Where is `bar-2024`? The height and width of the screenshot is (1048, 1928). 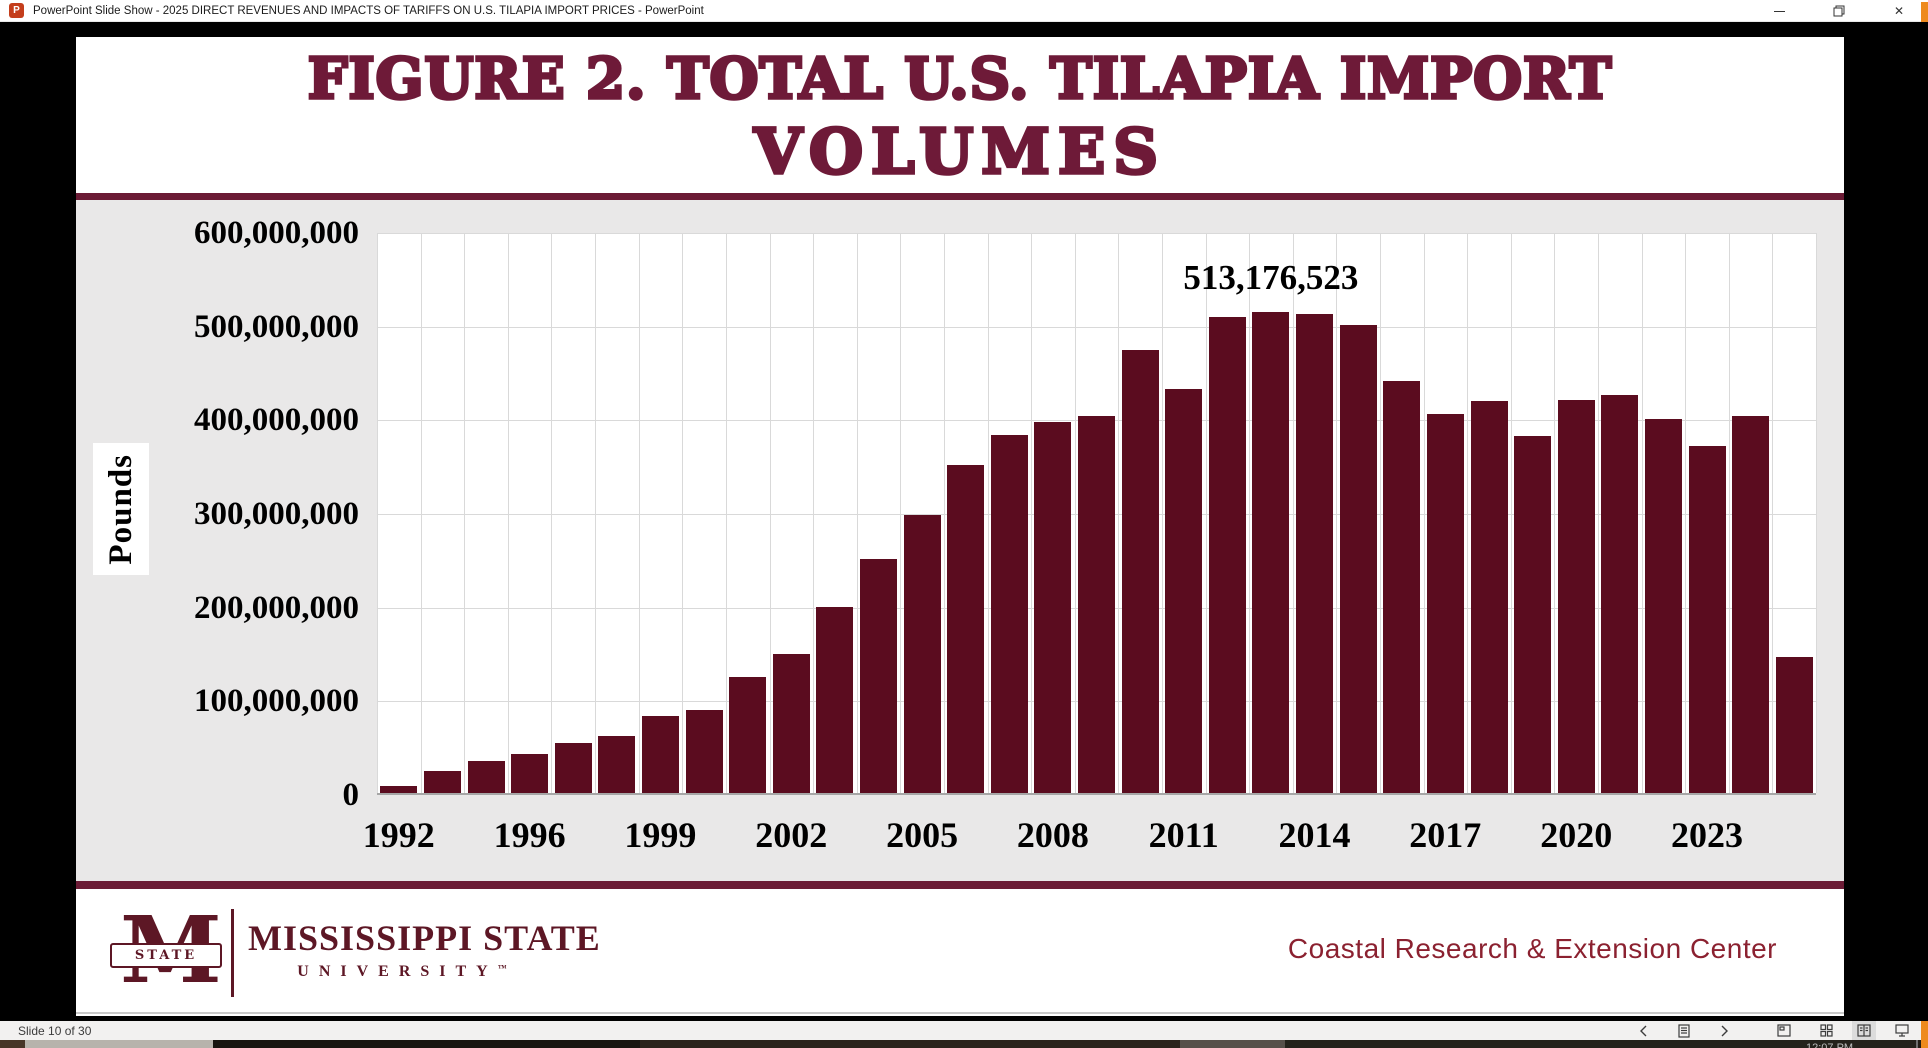
bar-2024 is located at coordinates (1751, 604).